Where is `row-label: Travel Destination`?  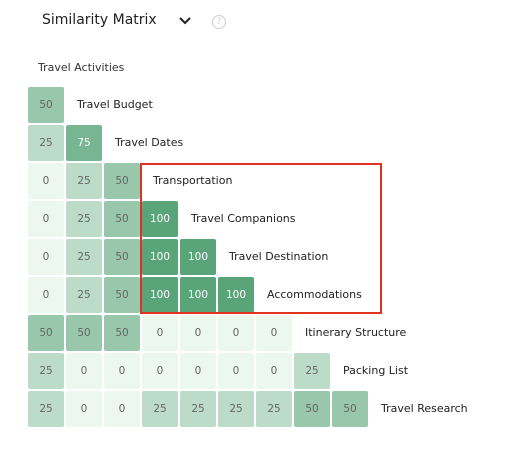 row-label: Travel Destination is located at coordinates (279, 256).